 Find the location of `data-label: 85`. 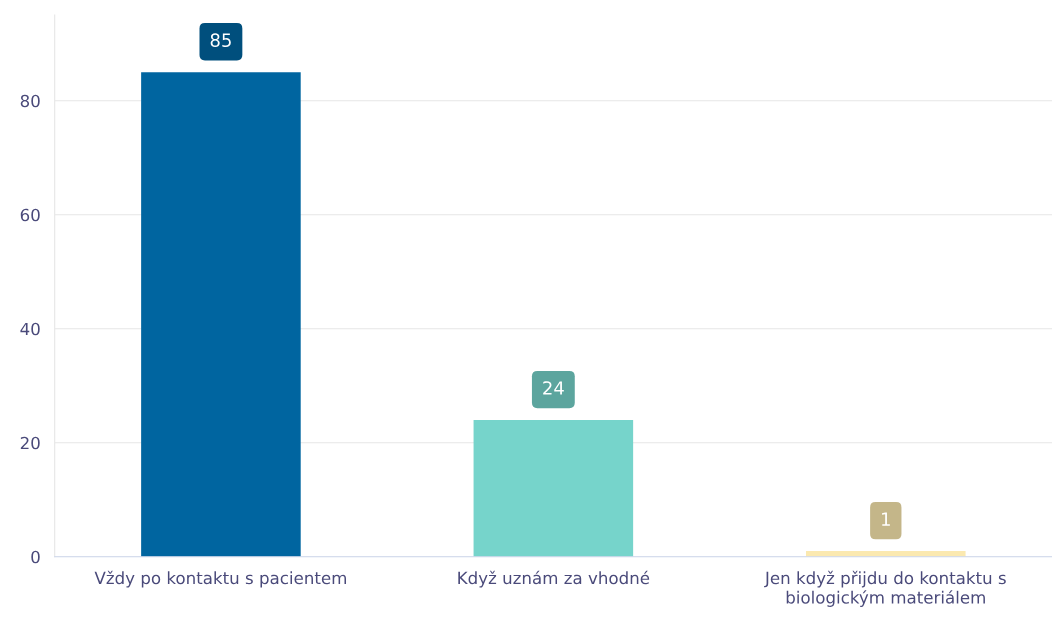

data-label: 85 is located at coordinates (220, 40).